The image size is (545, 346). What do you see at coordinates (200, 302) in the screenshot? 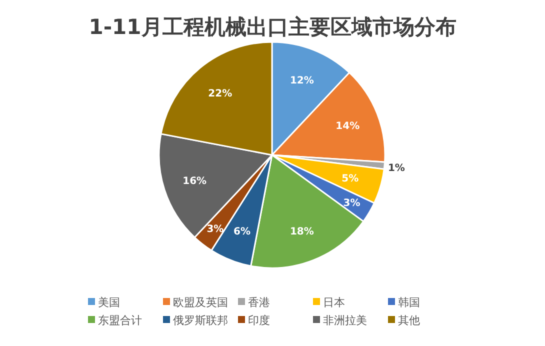
I see `legend-label: 欧盟及英国` at bounding box center [200, 302].